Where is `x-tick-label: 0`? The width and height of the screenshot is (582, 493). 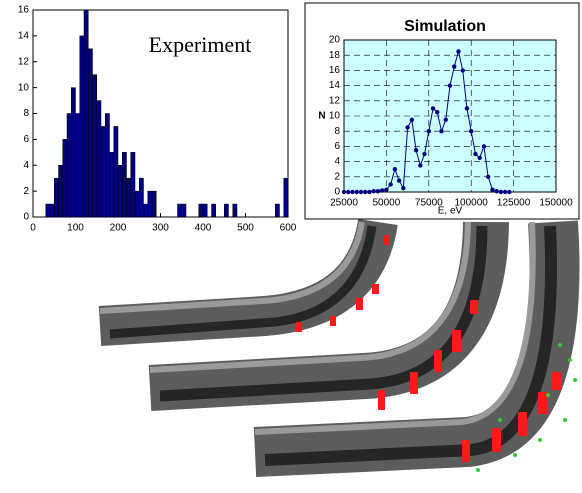
x-tick-label: 0 is located at coordinates (33, 228).